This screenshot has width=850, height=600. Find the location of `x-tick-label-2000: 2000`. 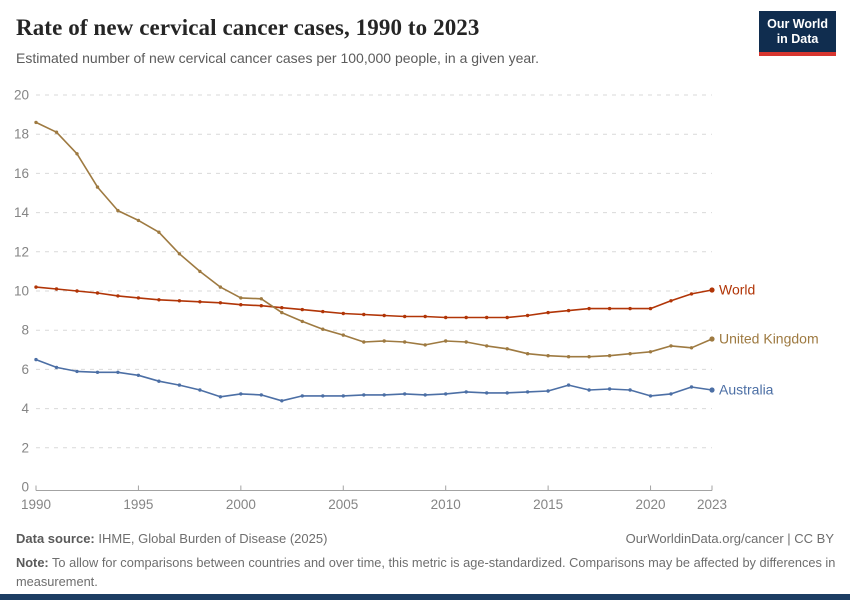

x-tick-label-2000: 2000 is located at coordinates (241, 504).